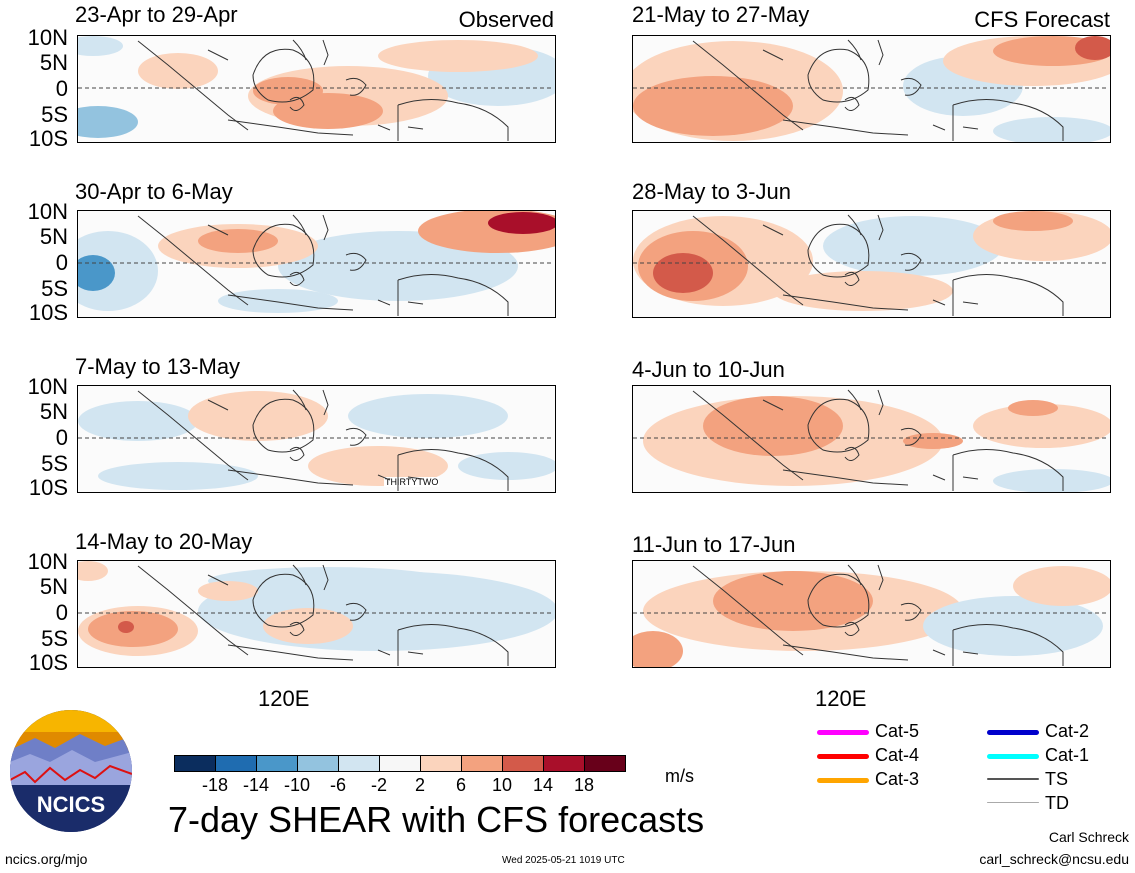 The width and height of the screenshot is (1135, 873). Describe the element at coordinates (164, 541) in the screenshot. I see `panel-title-4: 14-May to 20-May` at that location.